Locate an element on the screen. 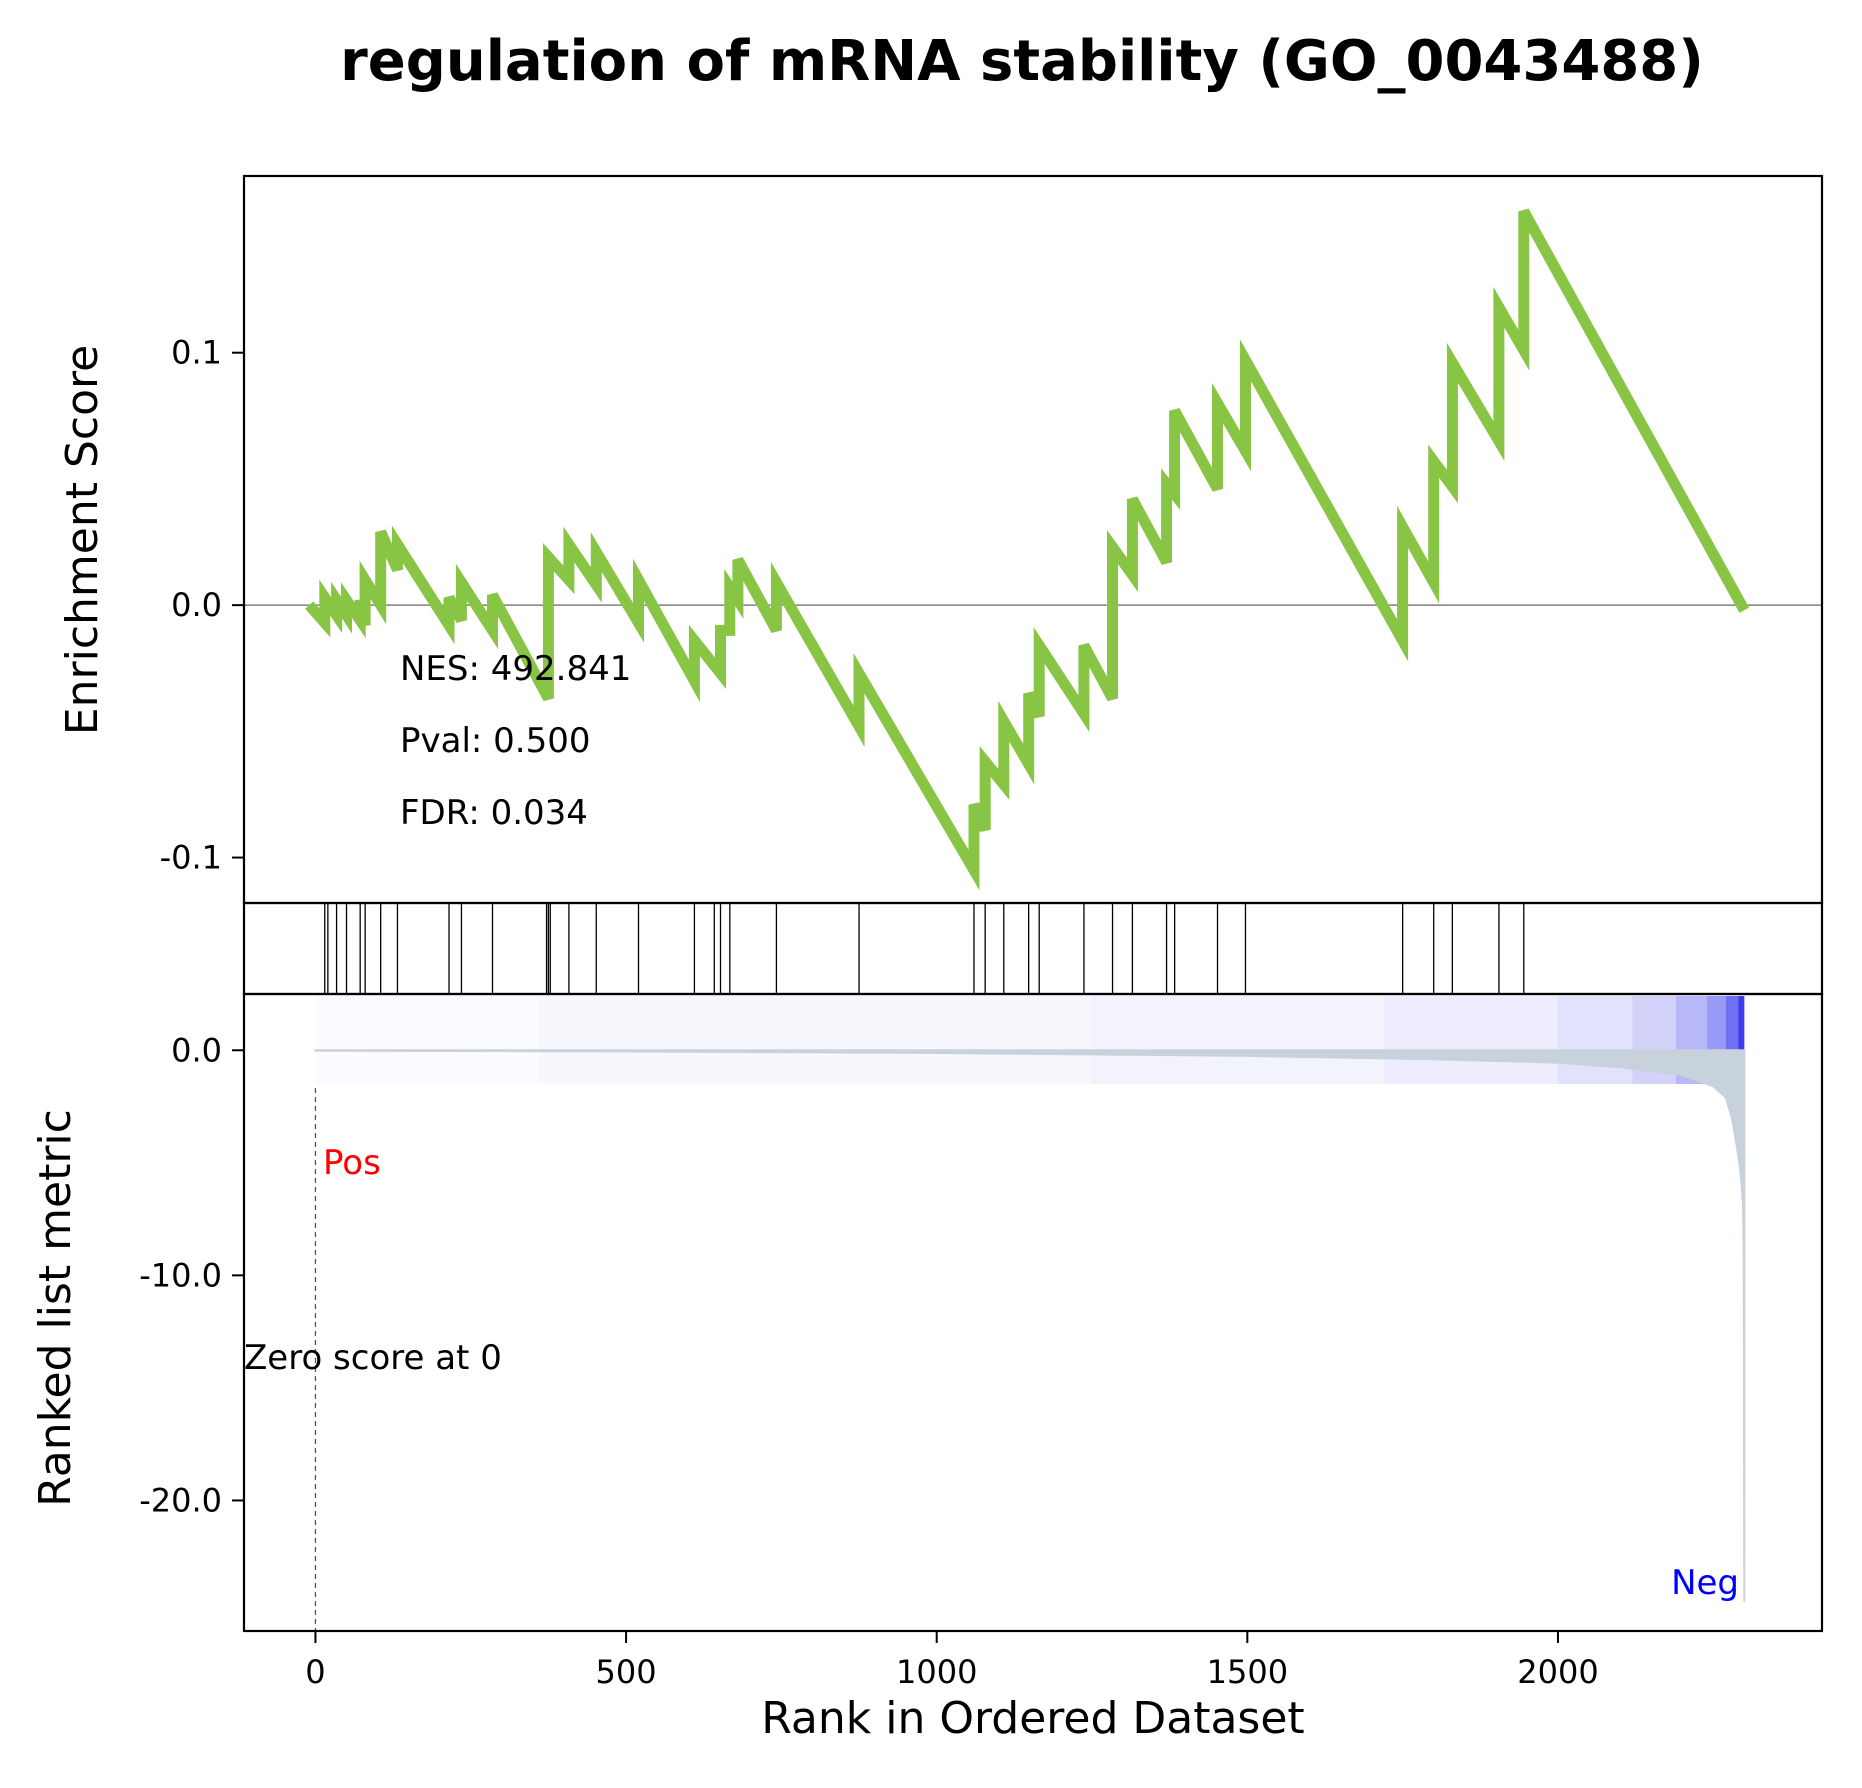  ranked-y-axis: 0.0 -10.0 -20.0 is located at coordinates (191, 1275).